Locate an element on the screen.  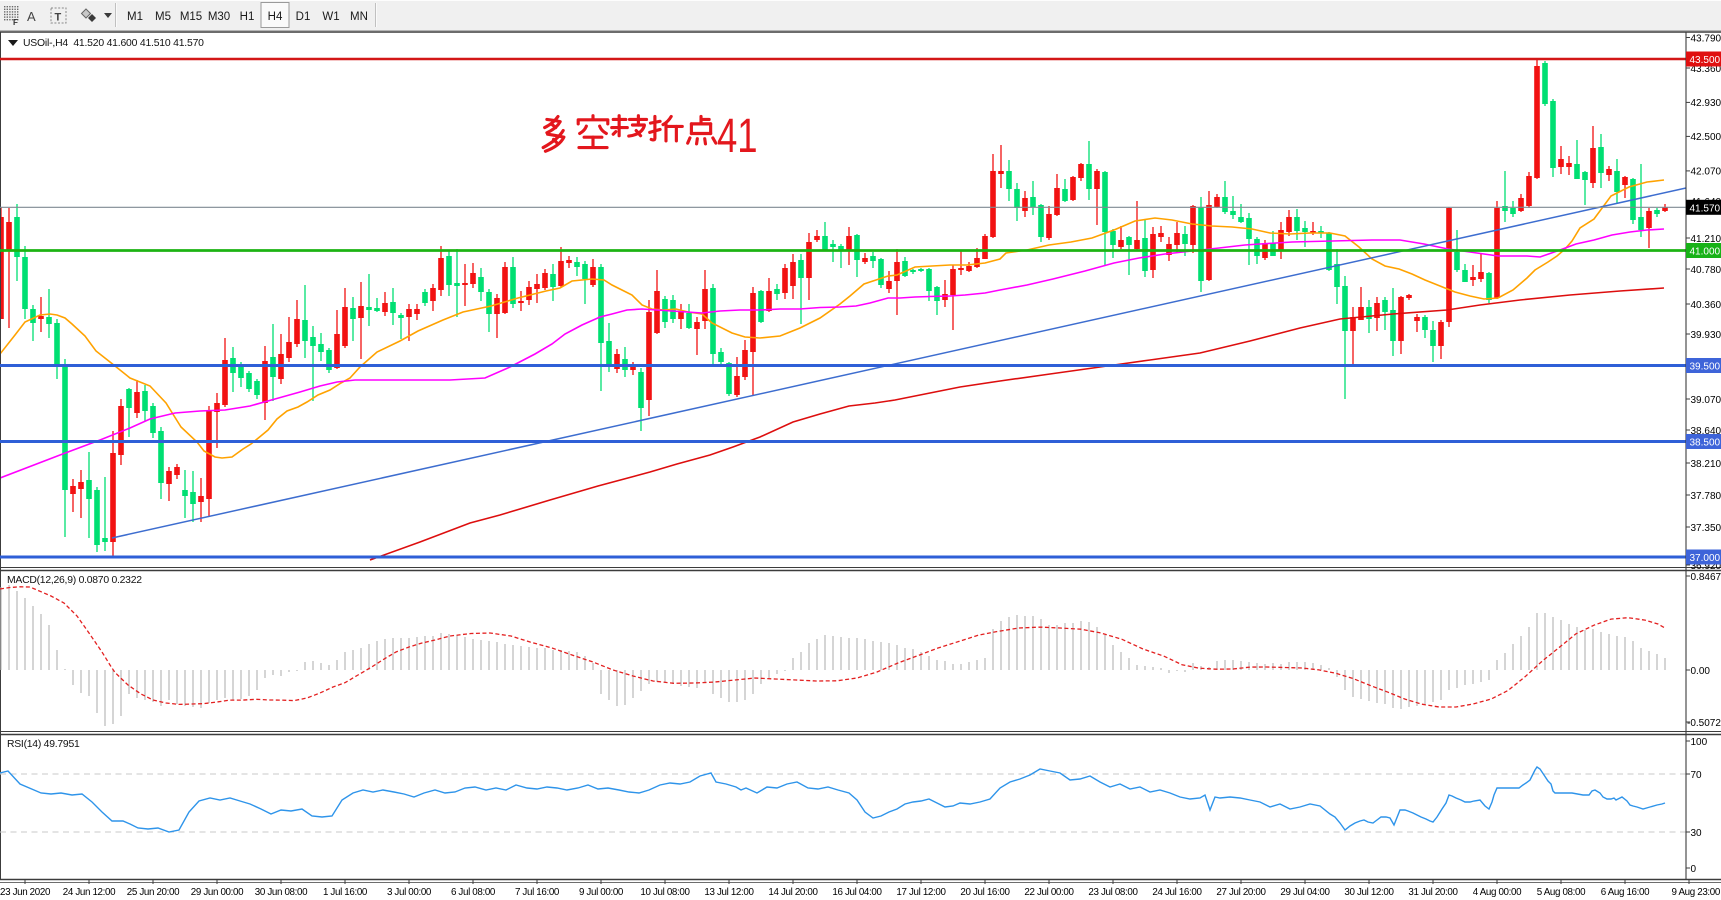
svg-text: MN is located at coordinates (359, 17).